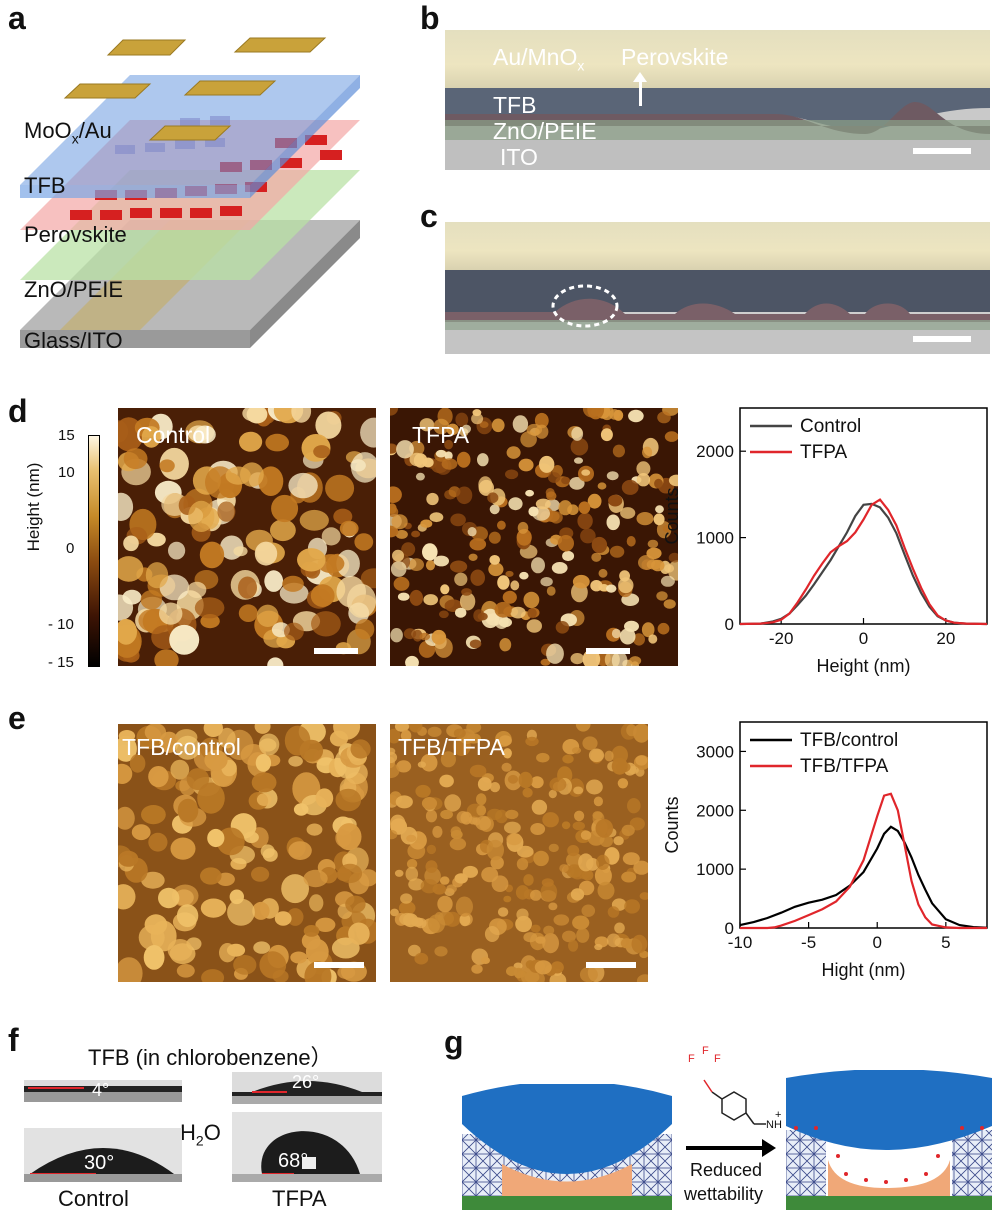  I want to click on scale-bar-b, so click(942, 151).